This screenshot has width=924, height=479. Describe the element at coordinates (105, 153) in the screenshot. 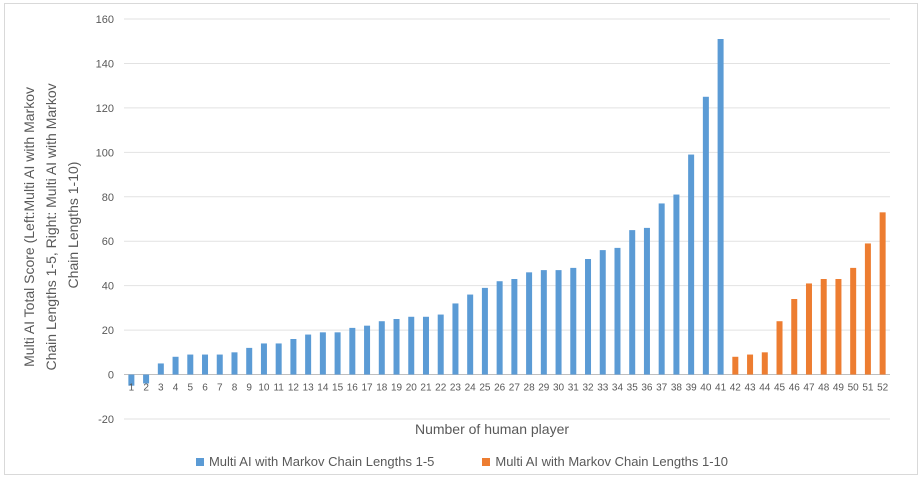

I see `y-tick-label: 100` at that location.